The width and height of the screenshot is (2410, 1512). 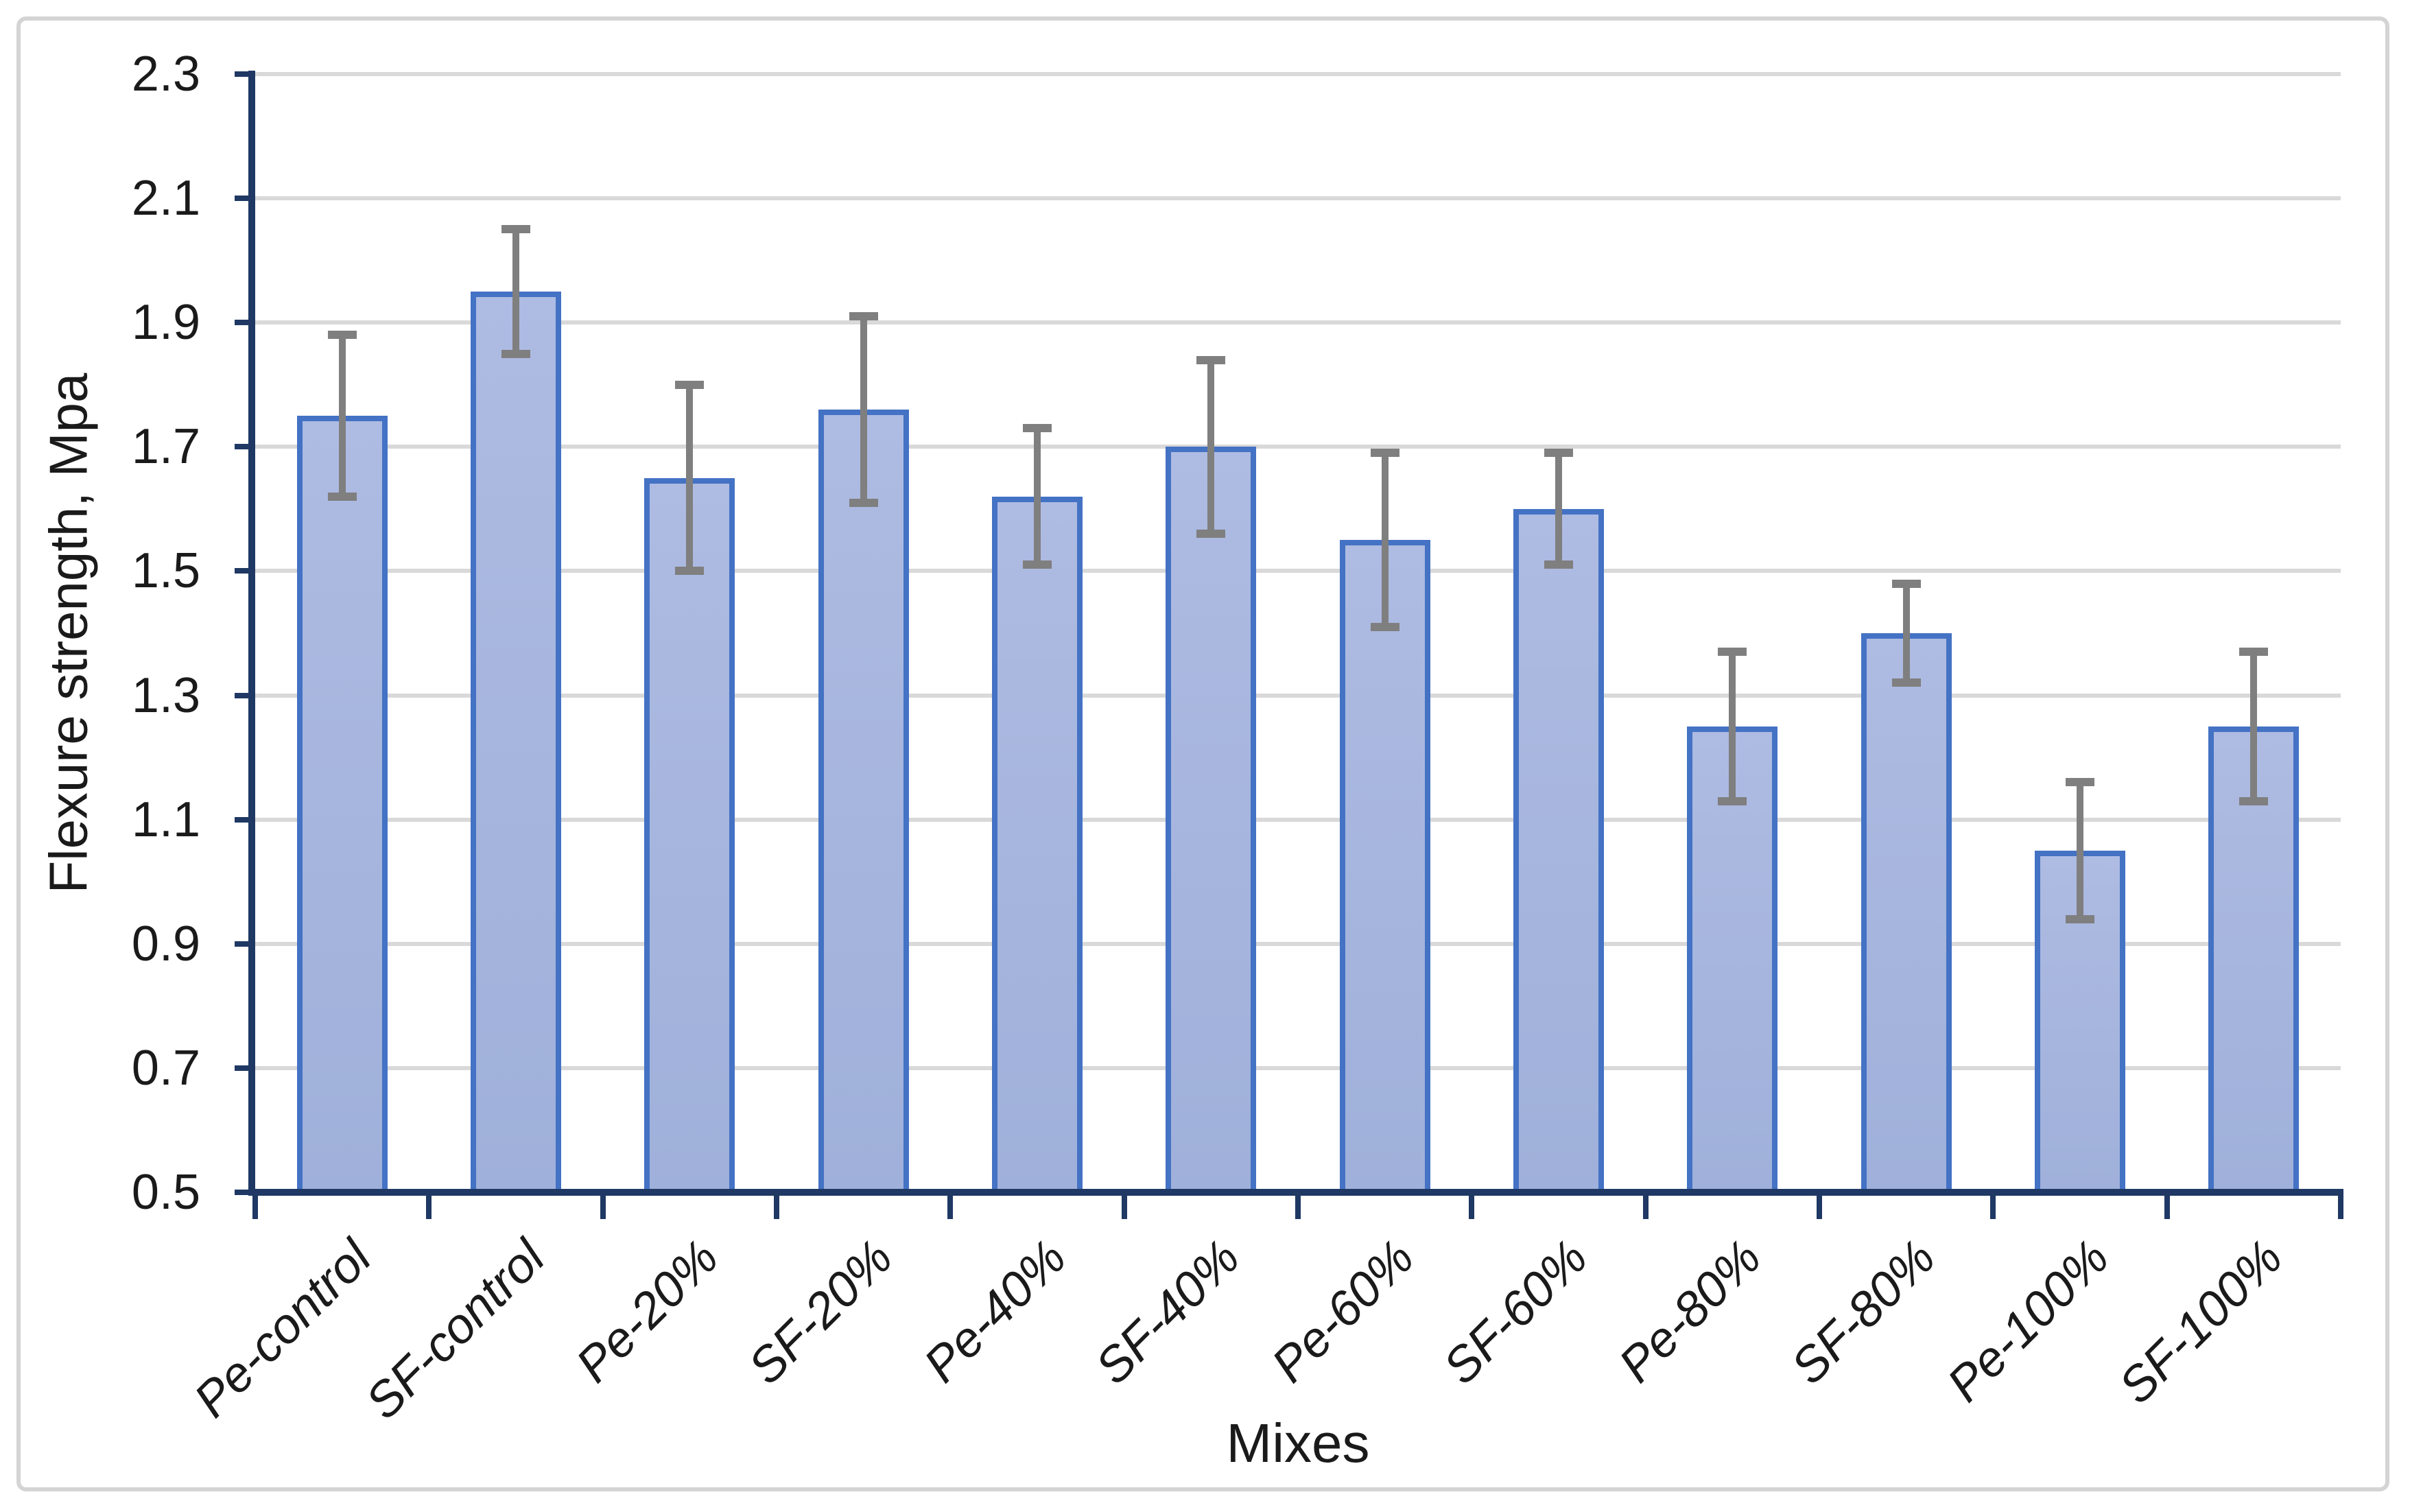 I want to click on y-axis-tick-label: 2.1, so click(x=165, y=198).